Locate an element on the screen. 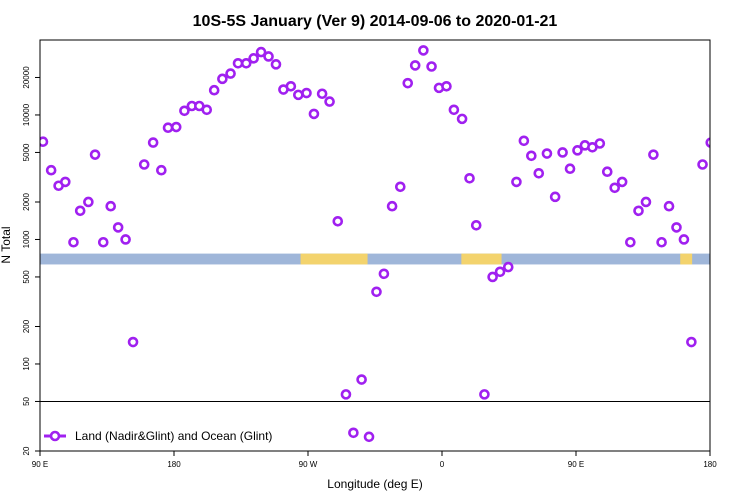 The image size is (750, 500). y-tick-label: 100 is located at coordinates (26, 364).